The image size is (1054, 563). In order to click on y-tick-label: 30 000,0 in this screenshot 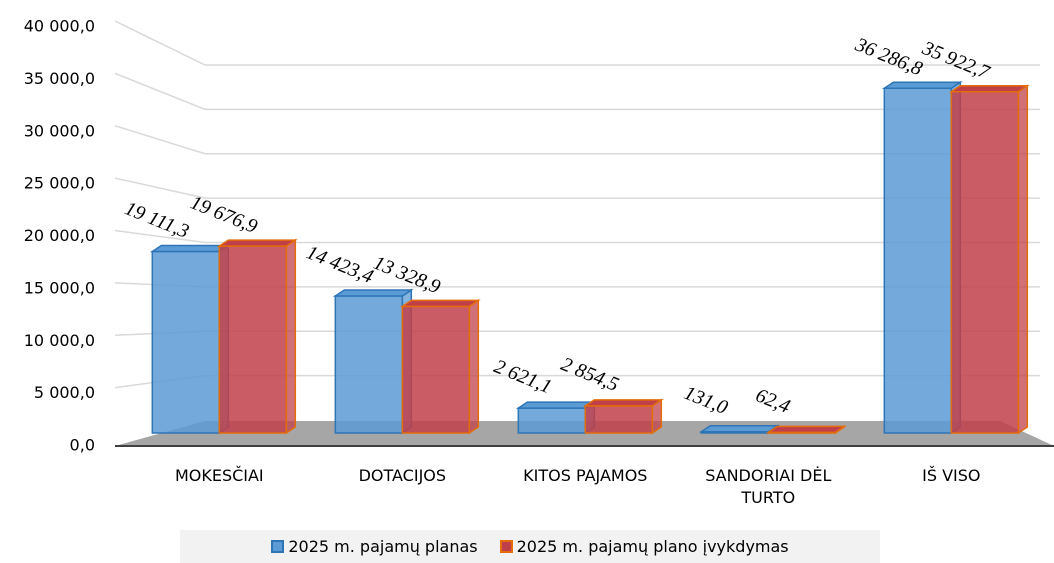, I will do `click(59, 130)`.